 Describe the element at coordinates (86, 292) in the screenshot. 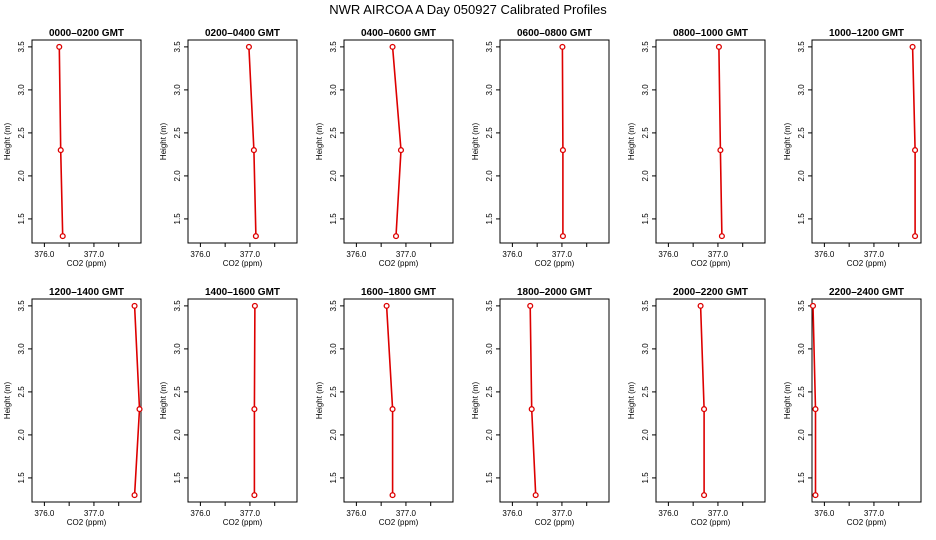

I see `panel-title: 1200–1400 GMT` at that location.